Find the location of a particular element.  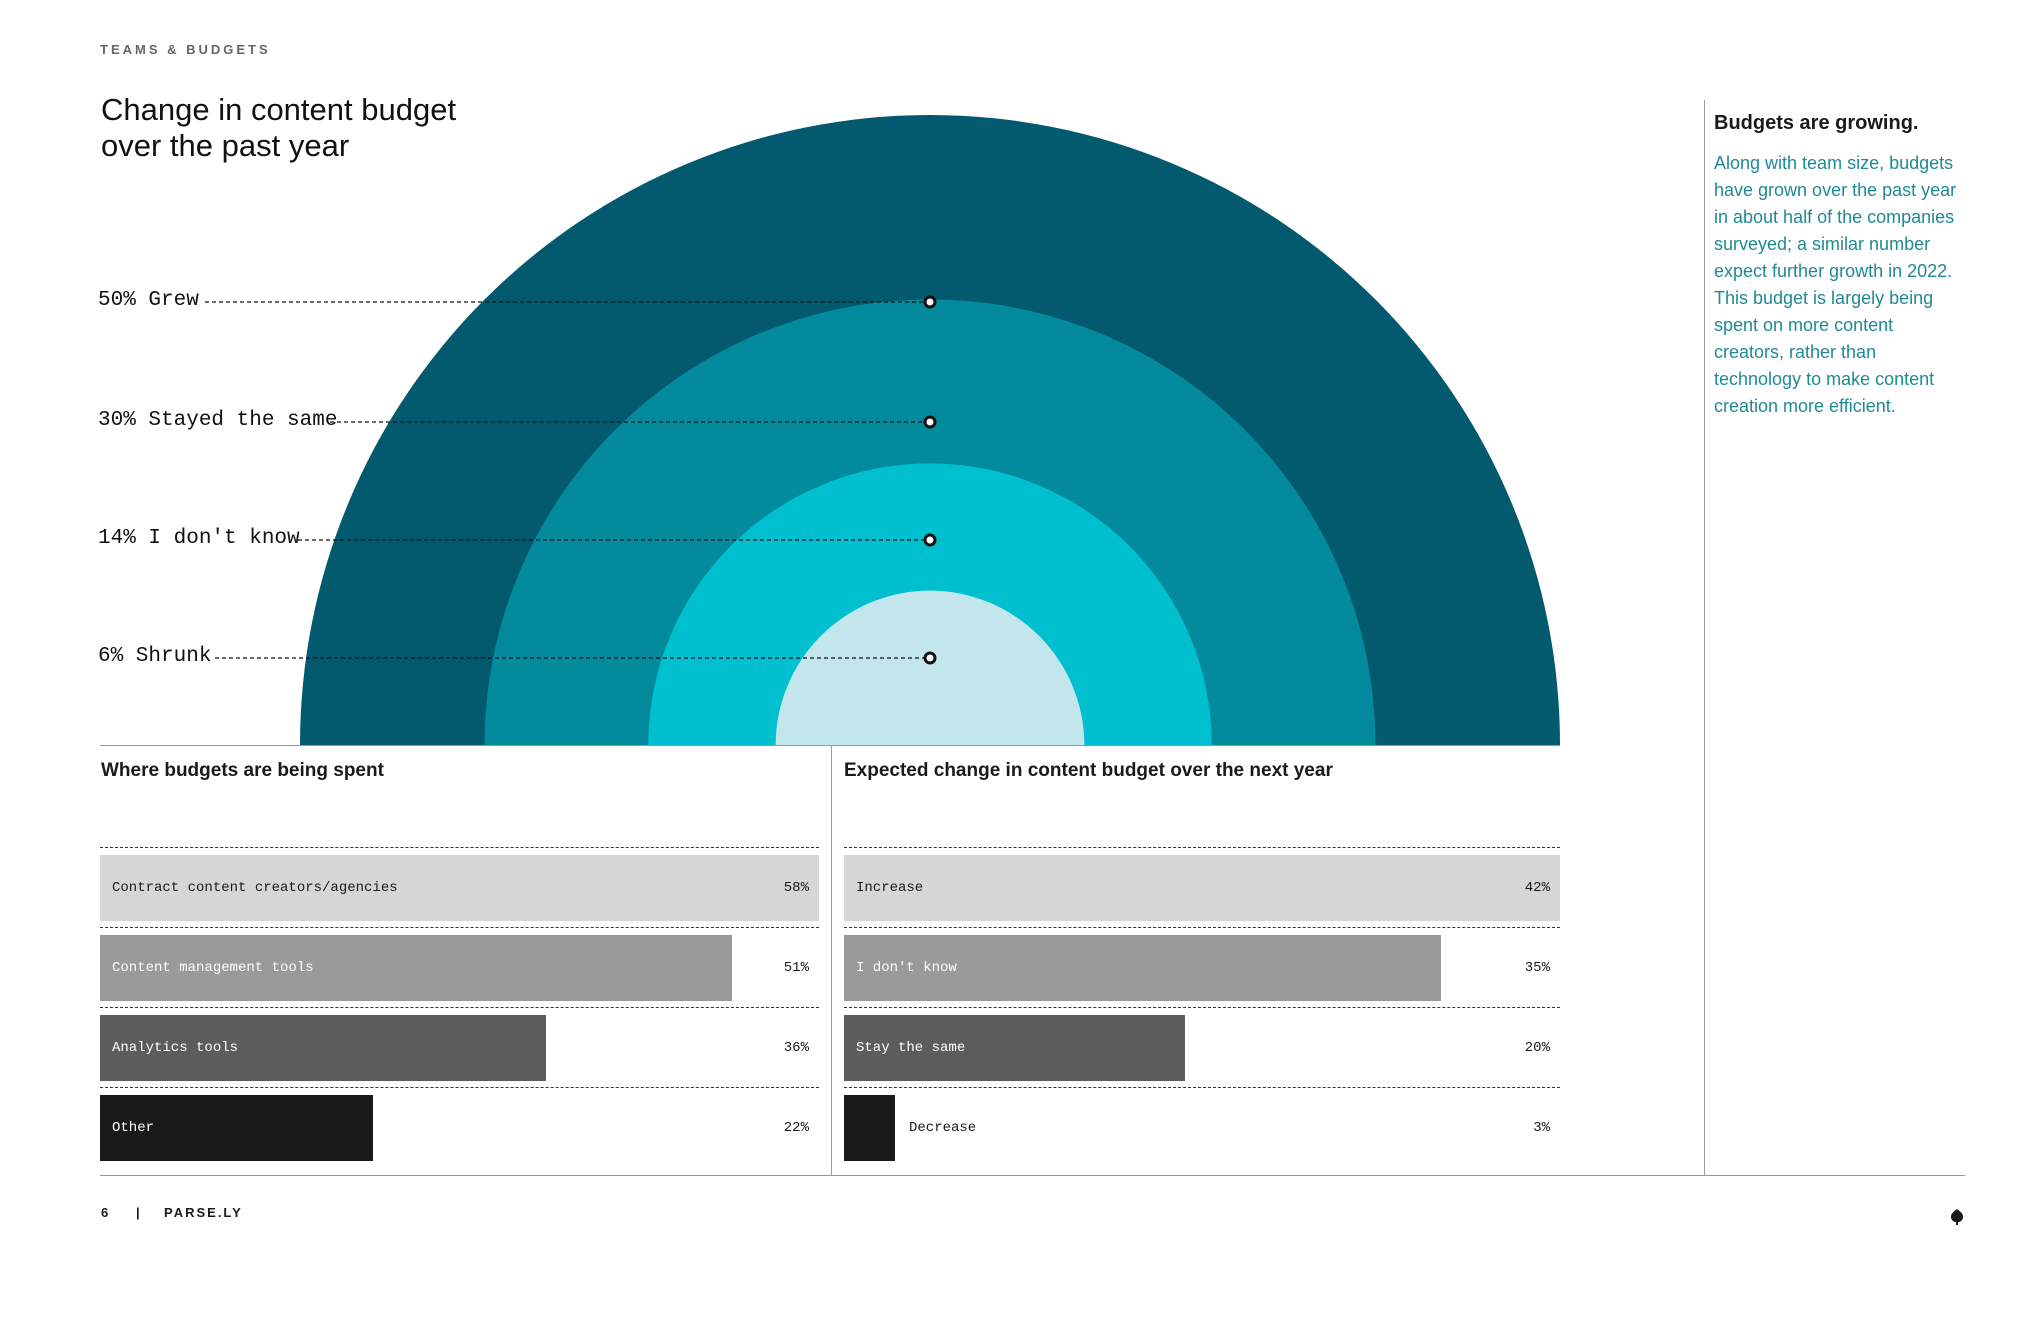

radial-label: 6% Shrunk is located at coordinates (155, 656).